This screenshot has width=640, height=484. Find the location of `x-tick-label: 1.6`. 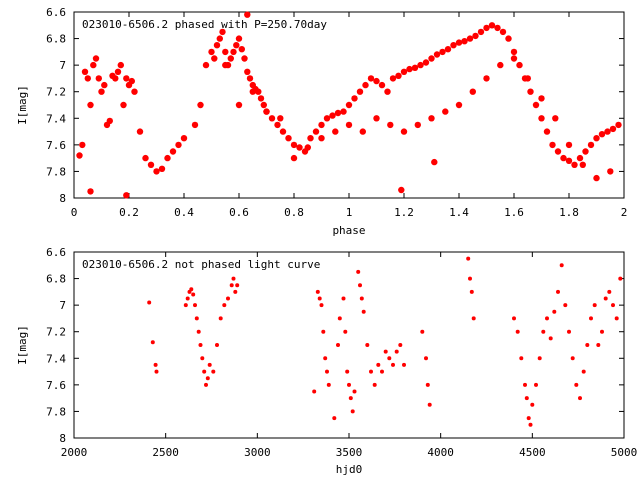

x-tick-label: 1.6 is located at coordinates (514, 212).